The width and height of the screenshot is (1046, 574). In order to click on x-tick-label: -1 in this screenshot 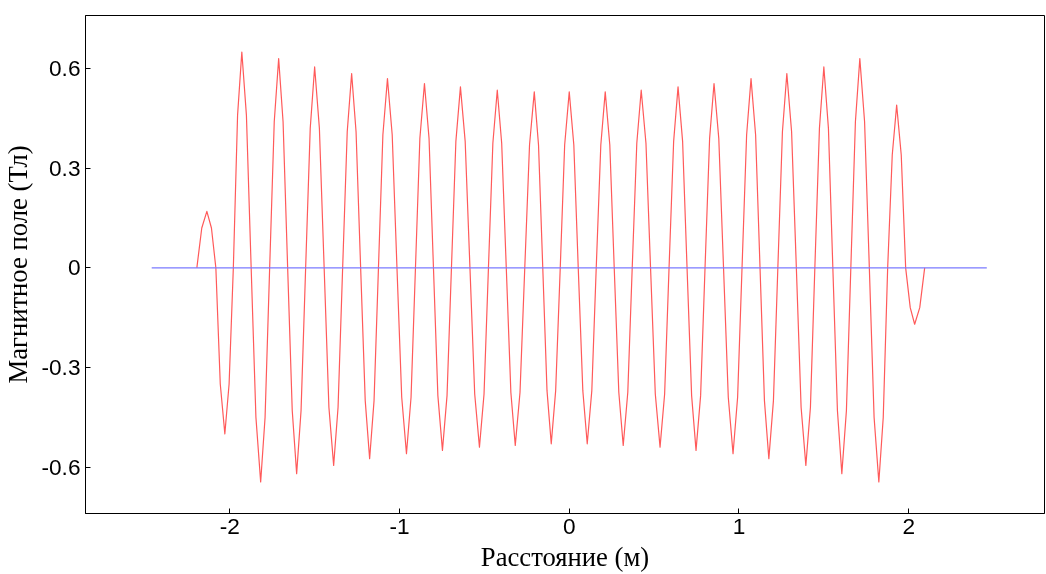, I will do `click(399, 525)`.